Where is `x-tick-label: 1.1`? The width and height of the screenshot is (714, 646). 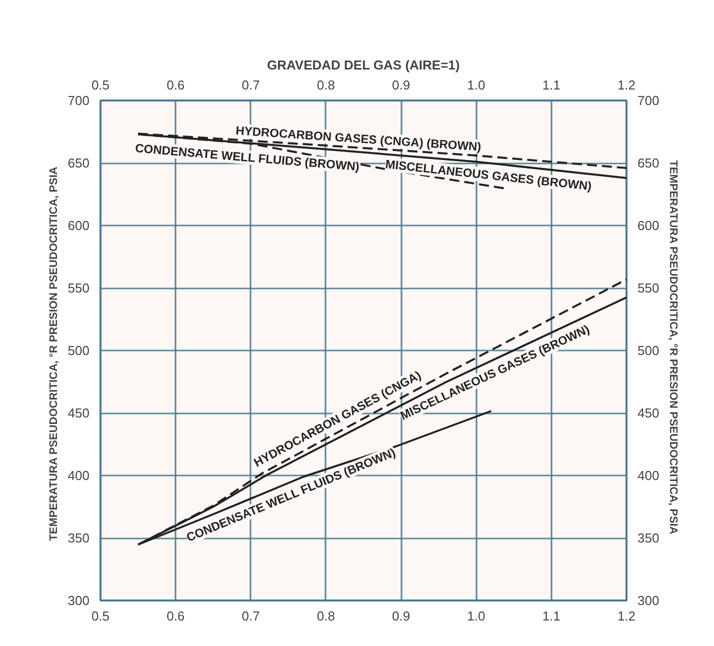 x-tick-label: 1.1 is located at coordinates (551, 616).